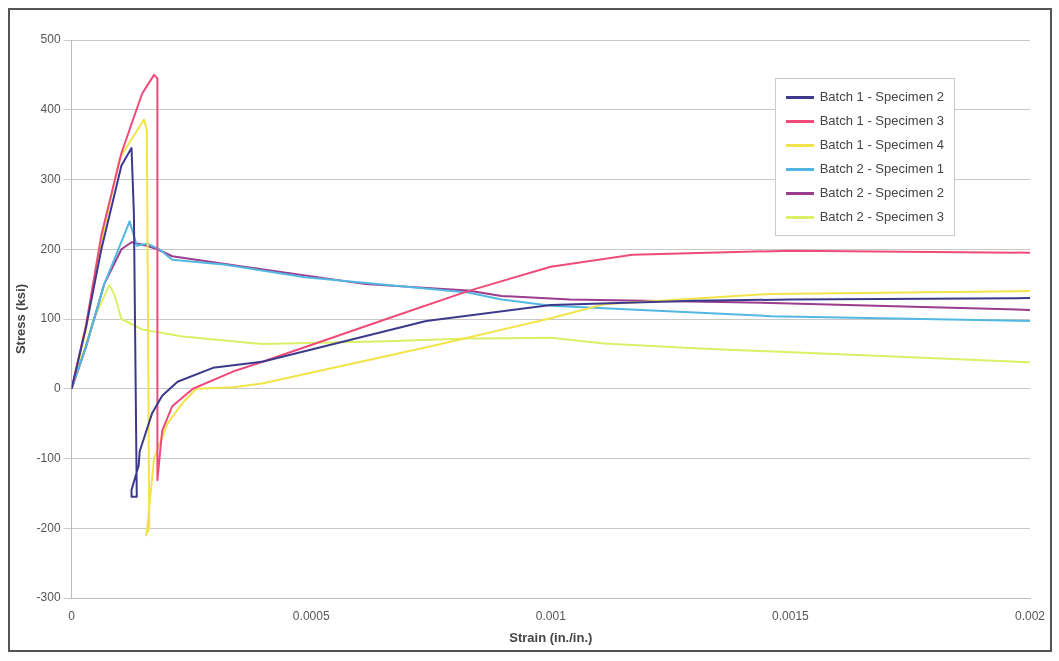  What do you see at coordinates (881, 169) in the screenshot?
I see `legend-label: Batch 2 - Specimen 1` at bounding box center [881, 169].